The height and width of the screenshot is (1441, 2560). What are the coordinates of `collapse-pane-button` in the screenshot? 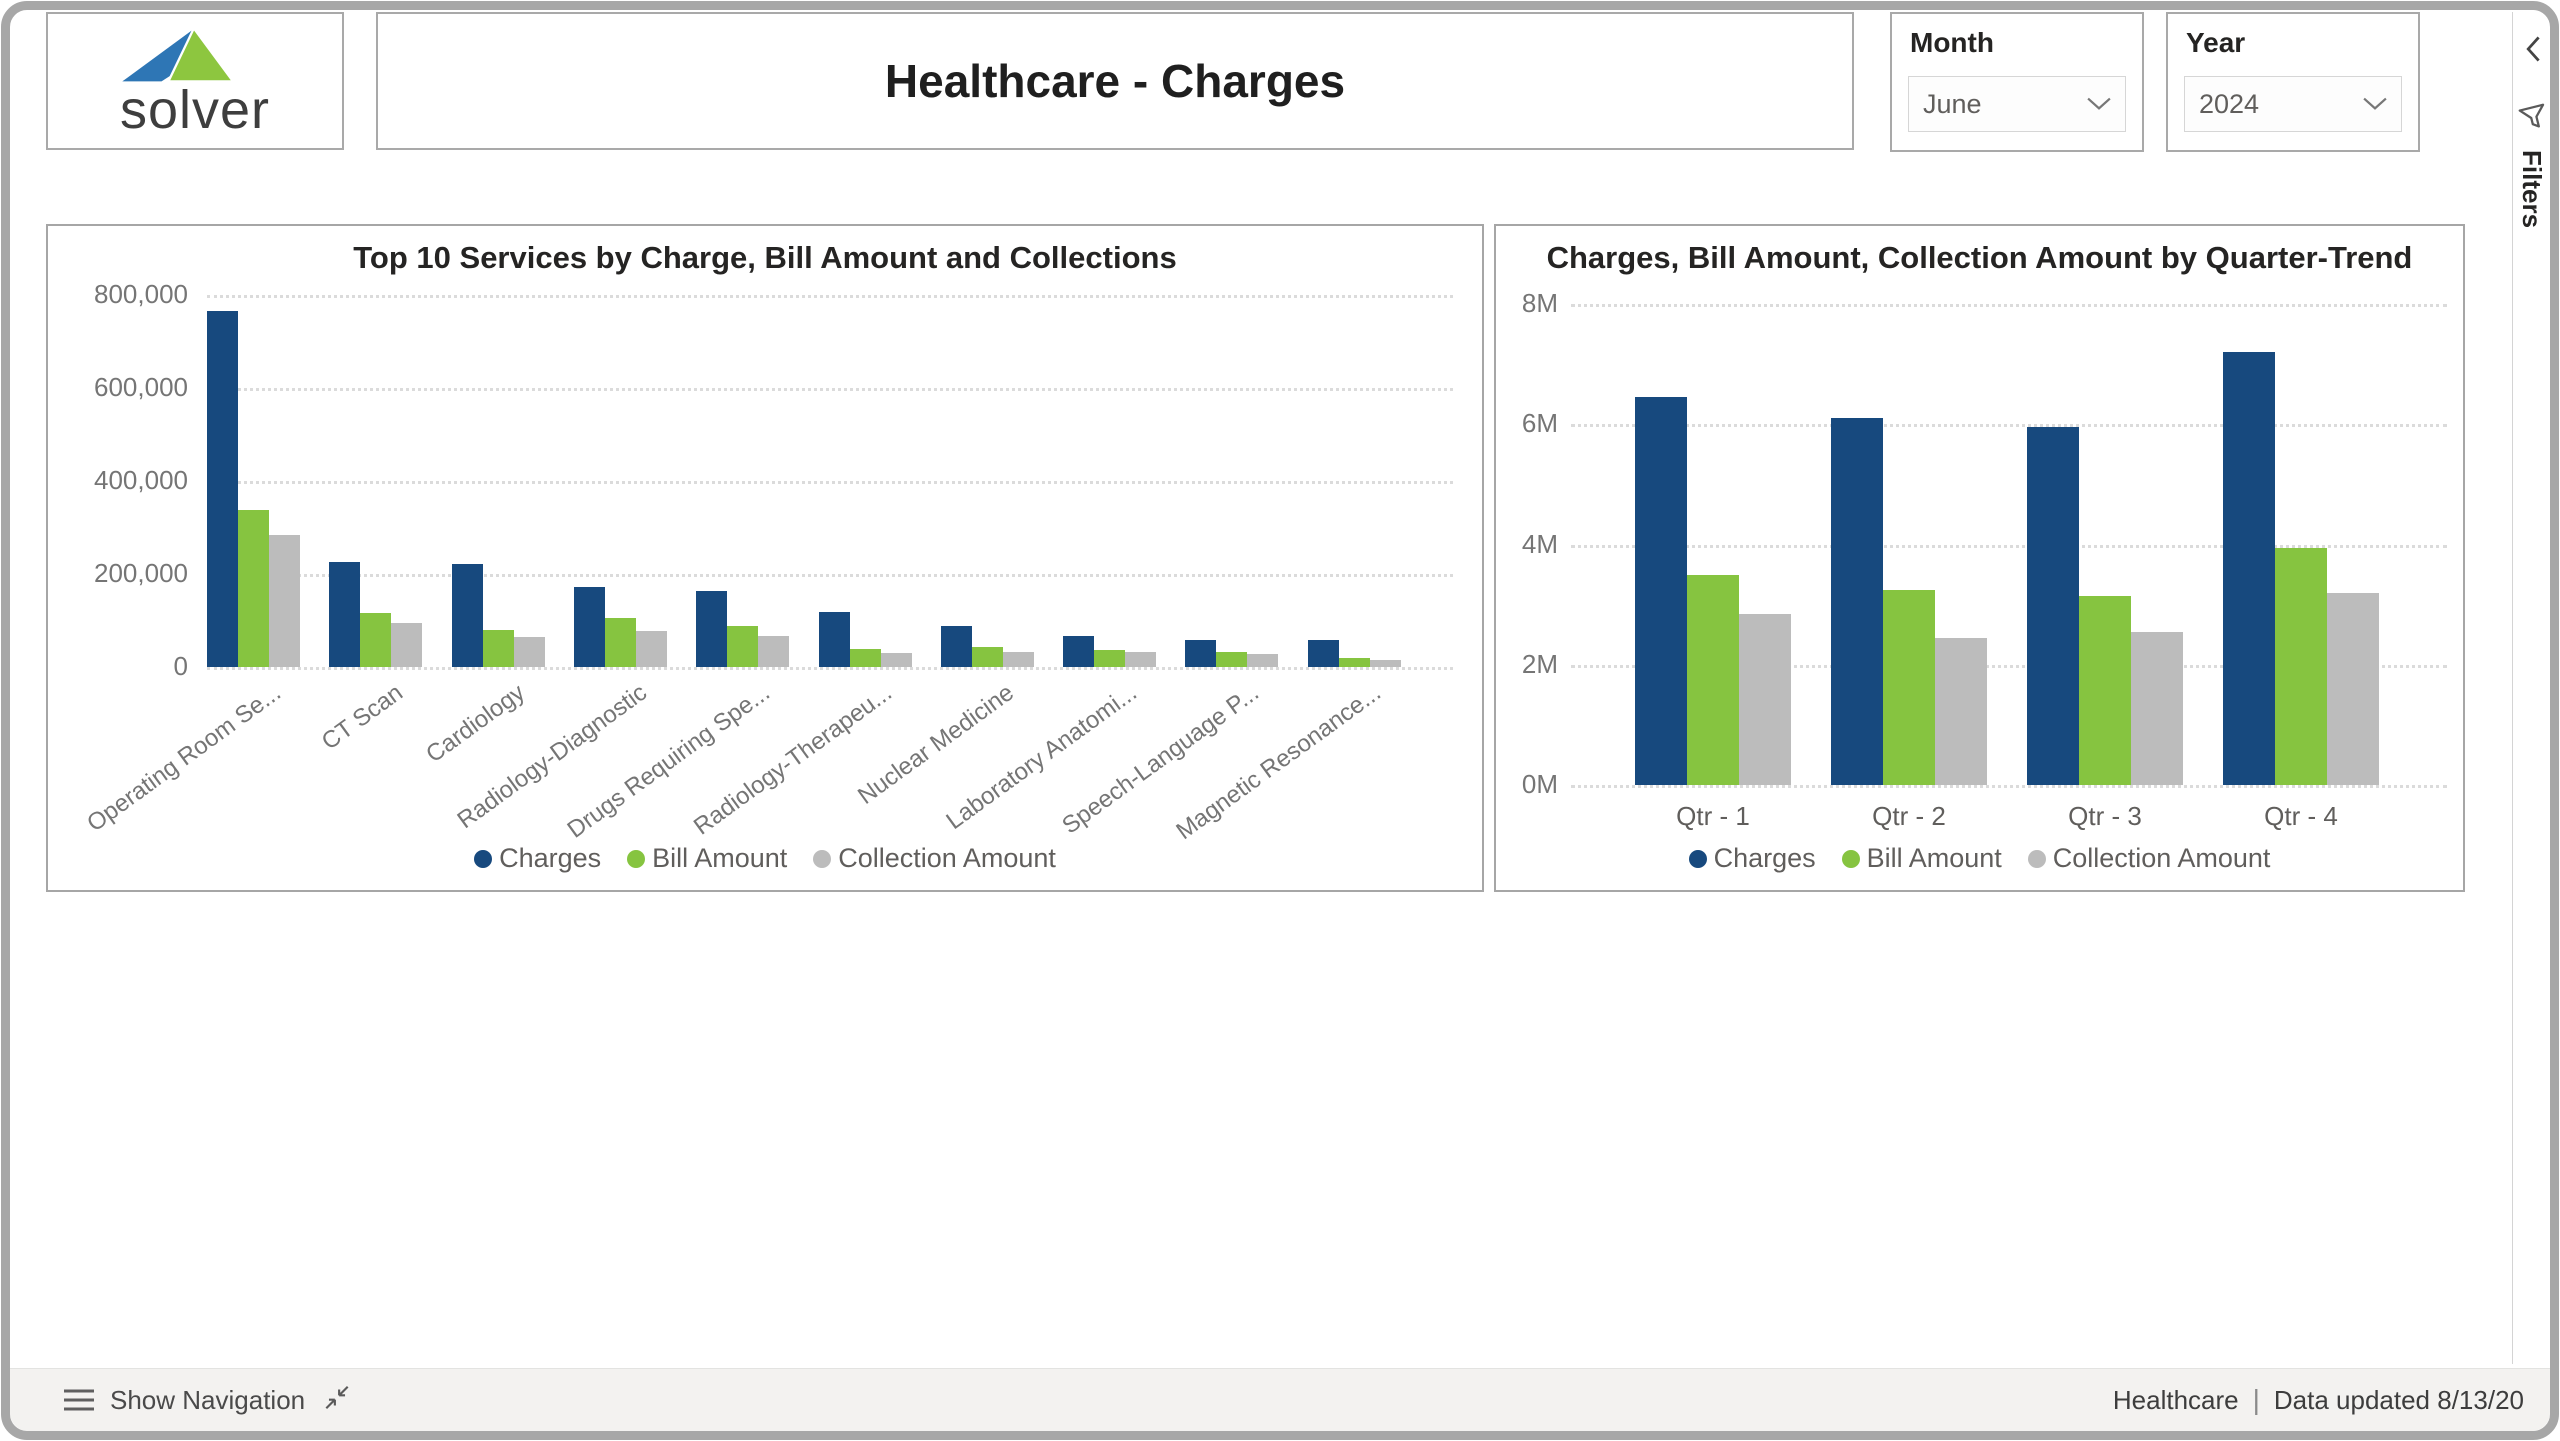 It's located at (2534, 51).